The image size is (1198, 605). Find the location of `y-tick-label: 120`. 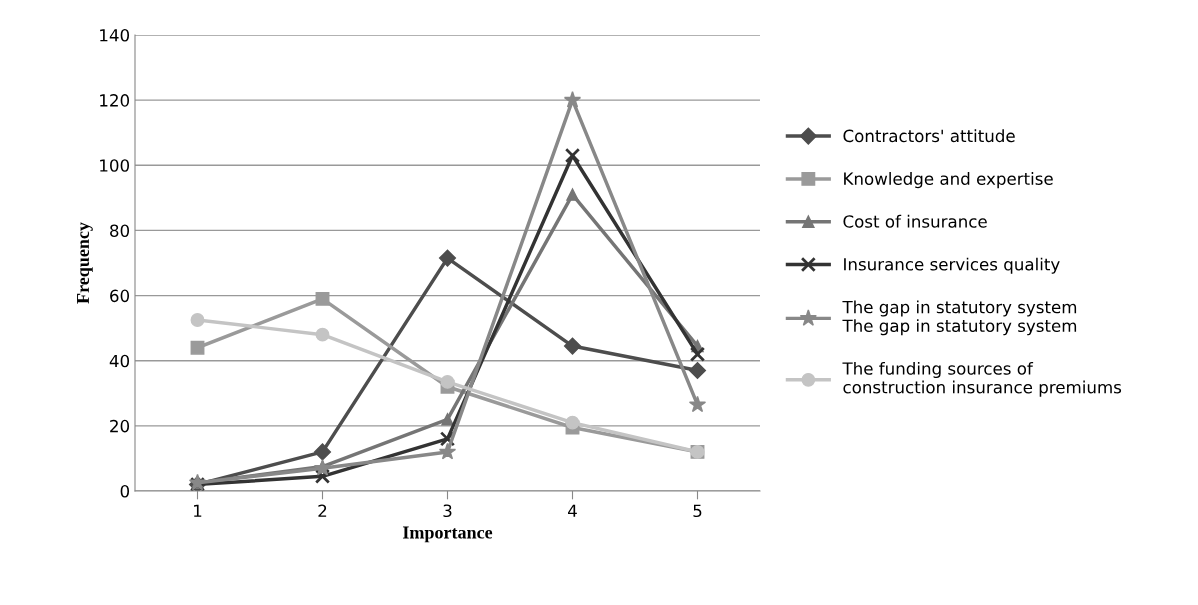

y-tick-label: 120 is located at coordinates (115, 100).